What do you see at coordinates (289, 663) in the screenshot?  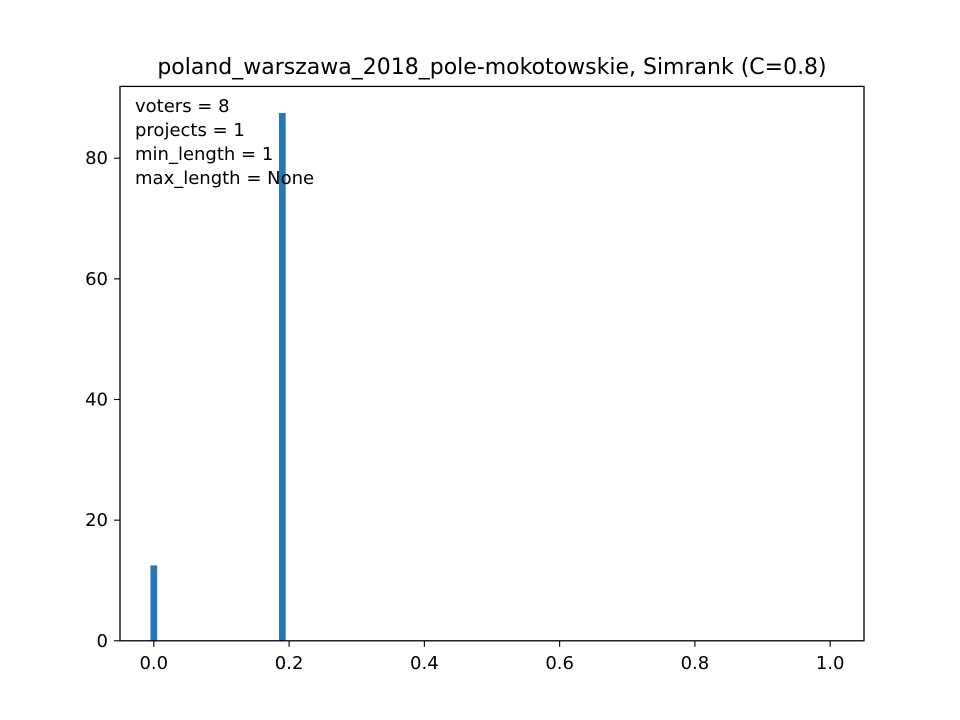 I see `x-tick-label-1: 0.2` at bounding box center [289, 663].